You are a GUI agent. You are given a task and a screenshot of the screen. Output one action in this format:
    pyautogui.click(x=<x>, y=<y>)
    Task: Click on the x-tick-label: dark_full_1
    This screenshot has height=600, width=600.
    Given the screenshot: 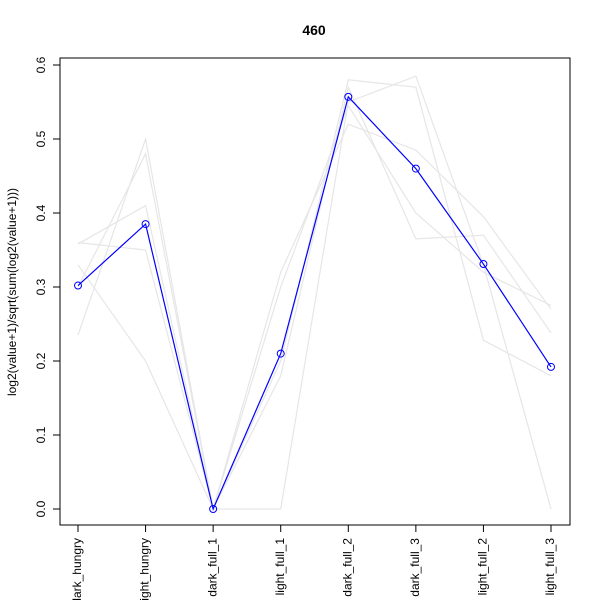 What is the action you would take?
    pyautogui.click(x=212, y=567)
    